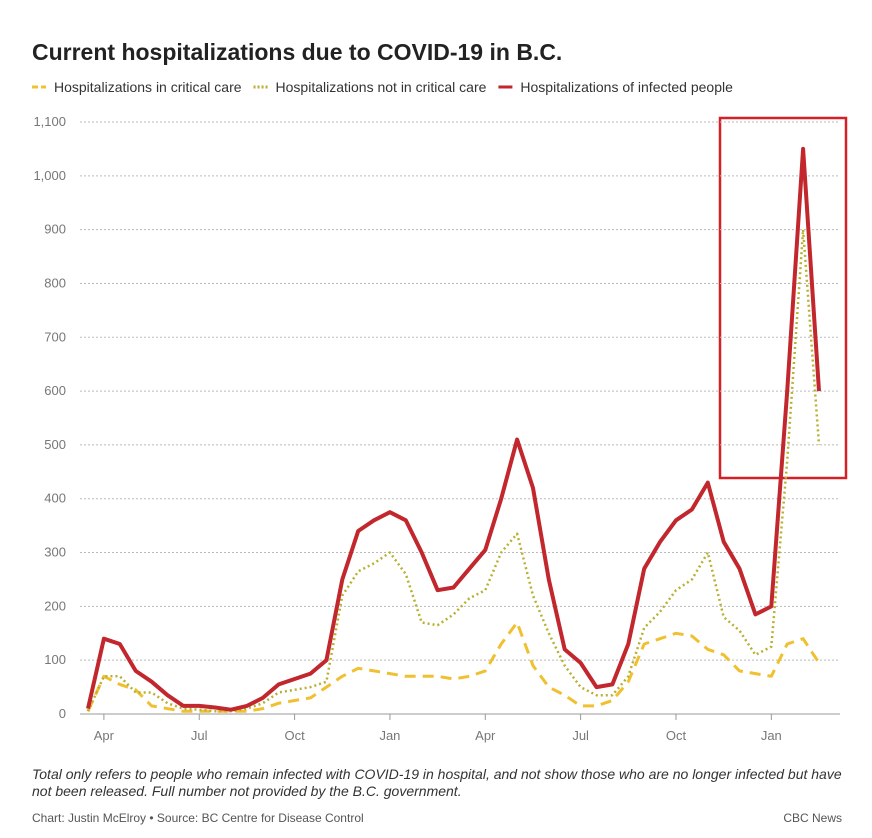 This screenshot has height=838, width=872. What do you see at coordinates (626, 87) in the screenshot?
I see `legend-label: Hospitalizations of infected people` at bounding box center [626, 87].